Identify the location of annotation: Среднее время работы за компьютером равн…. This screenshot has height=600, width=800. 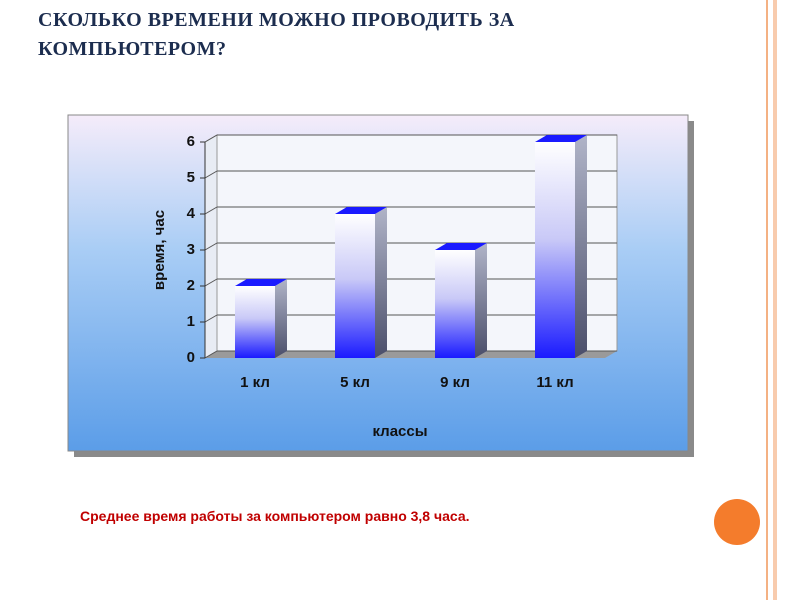
(275, 516).